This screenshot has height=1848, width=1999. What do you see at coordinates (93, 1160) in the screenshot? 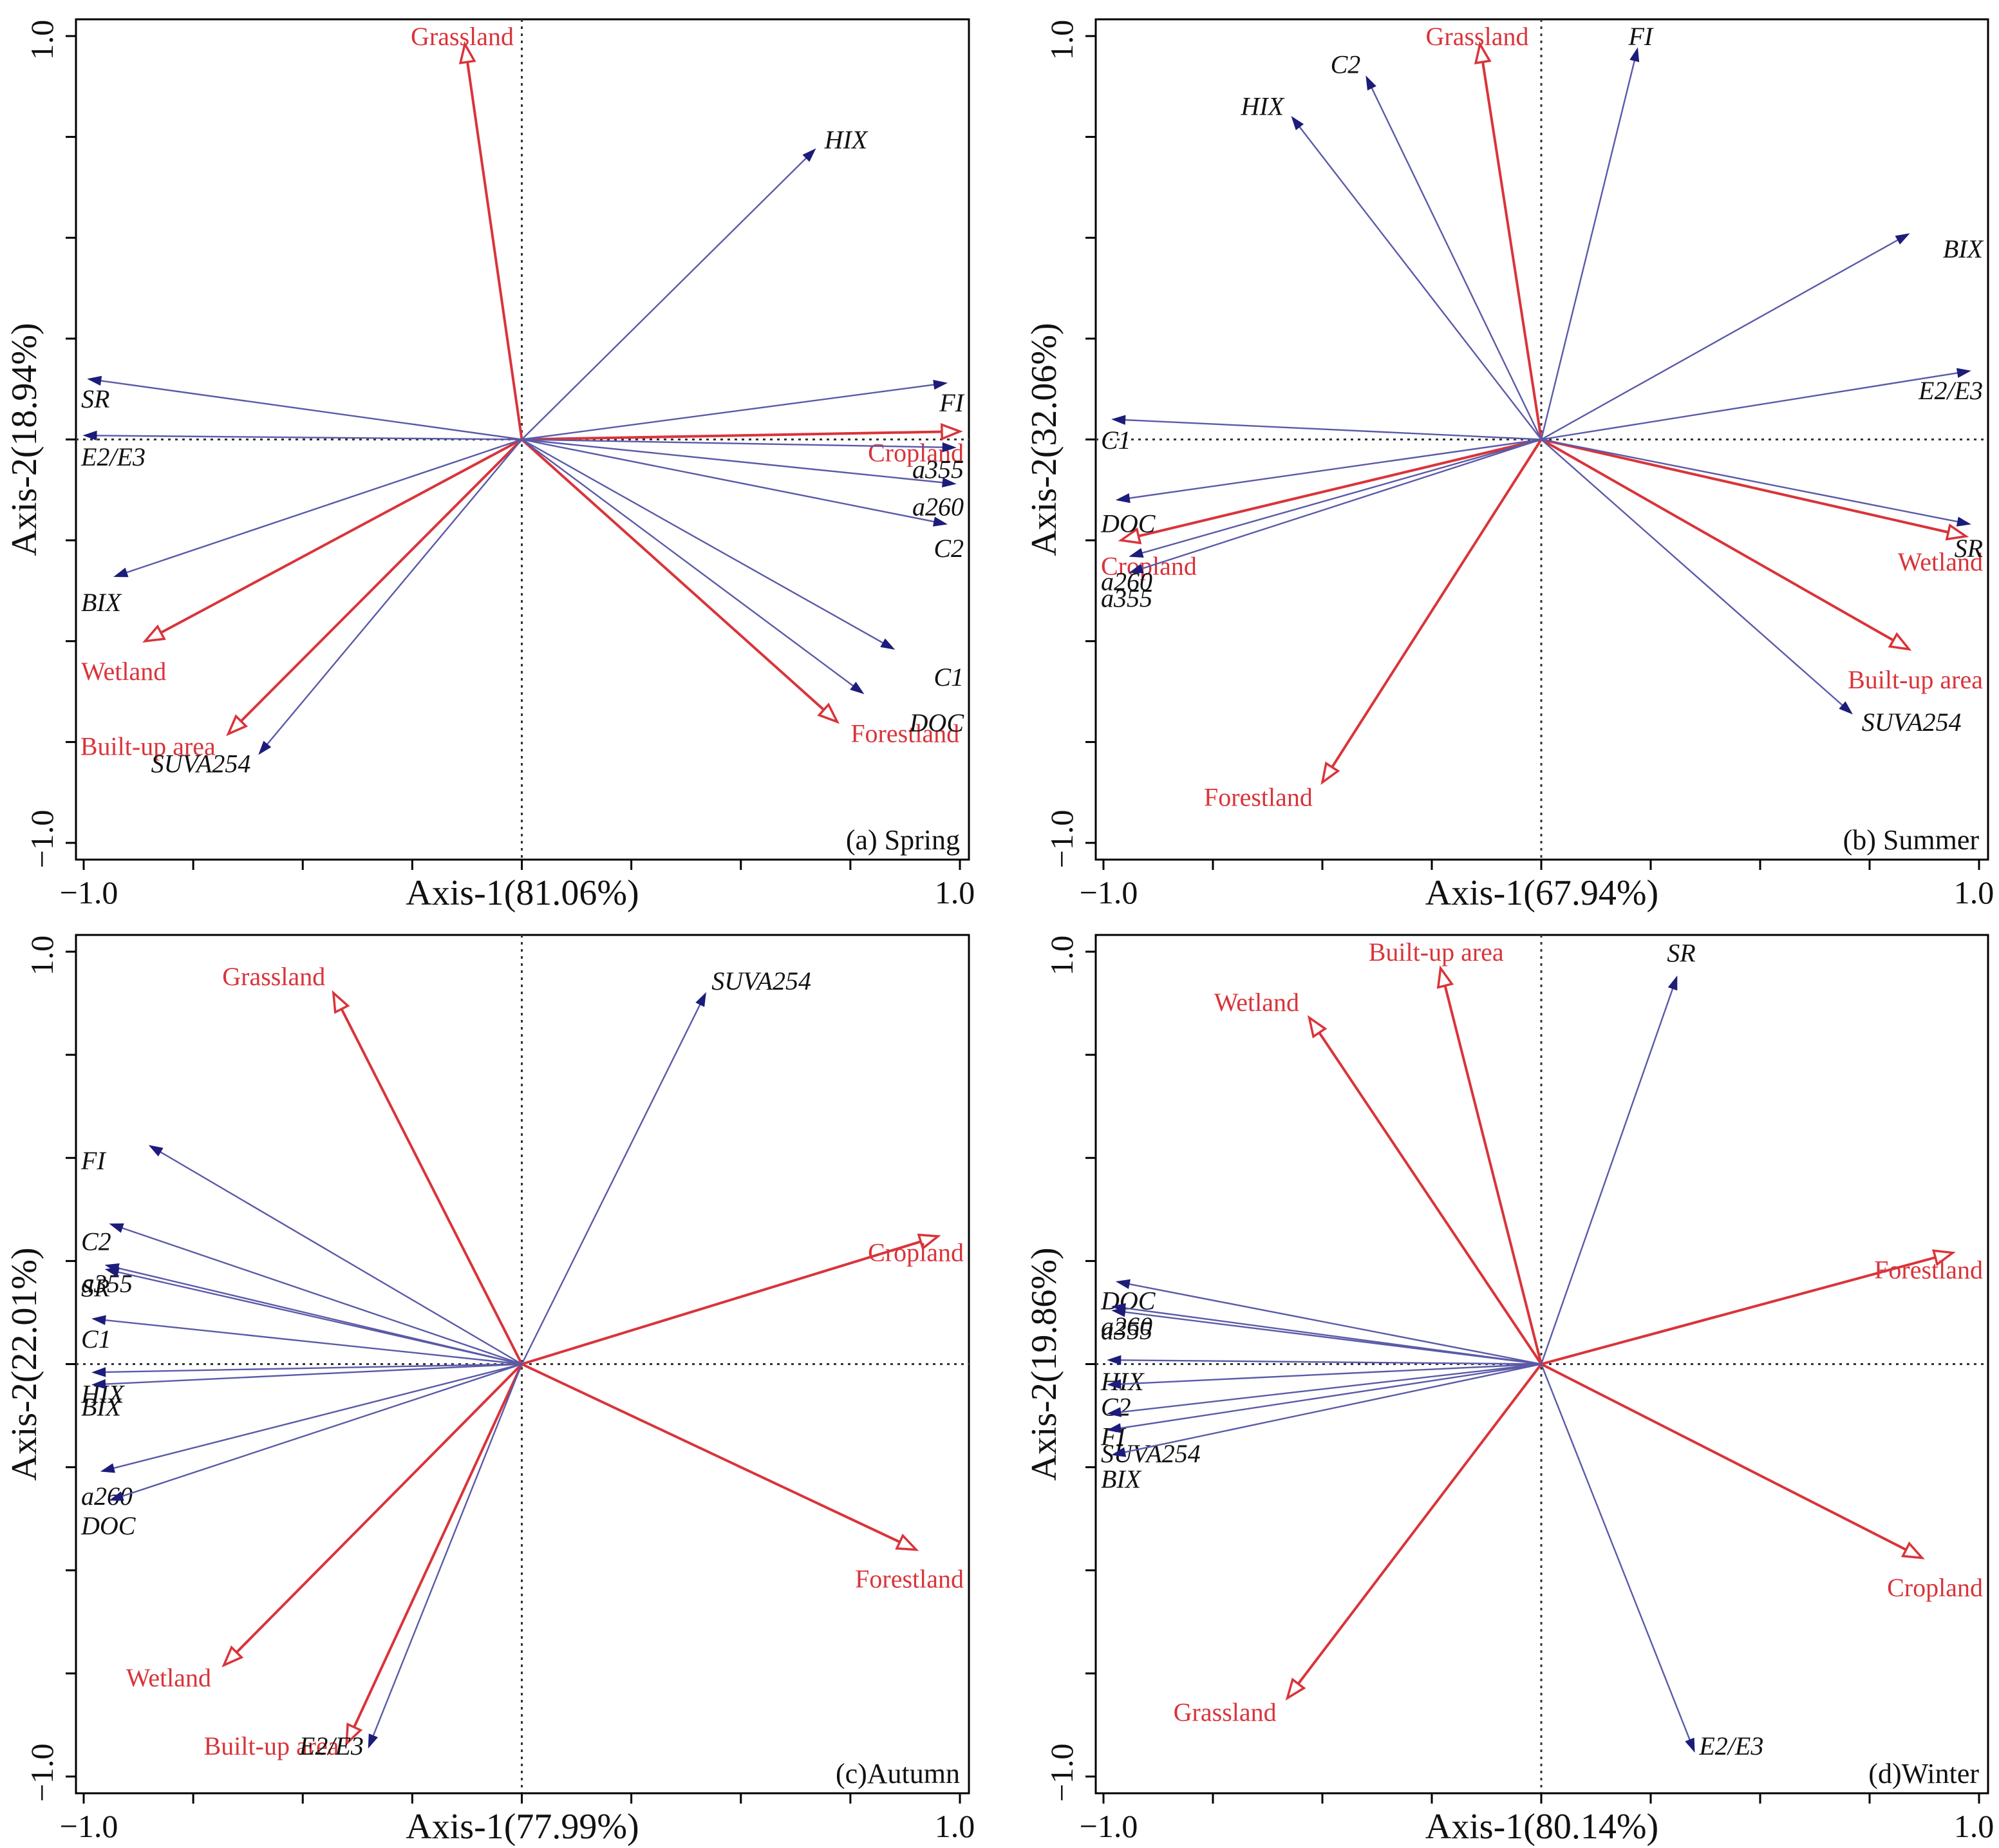
I see `variable-label: FI` at bounding box center [93, 1160].